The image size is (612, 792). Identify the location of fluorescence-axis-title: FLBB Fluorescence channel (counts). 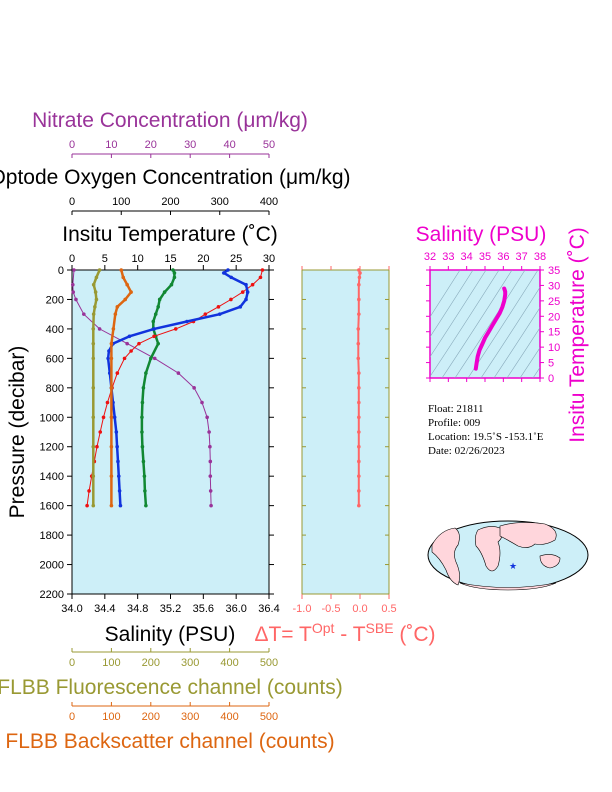
(171, 687).